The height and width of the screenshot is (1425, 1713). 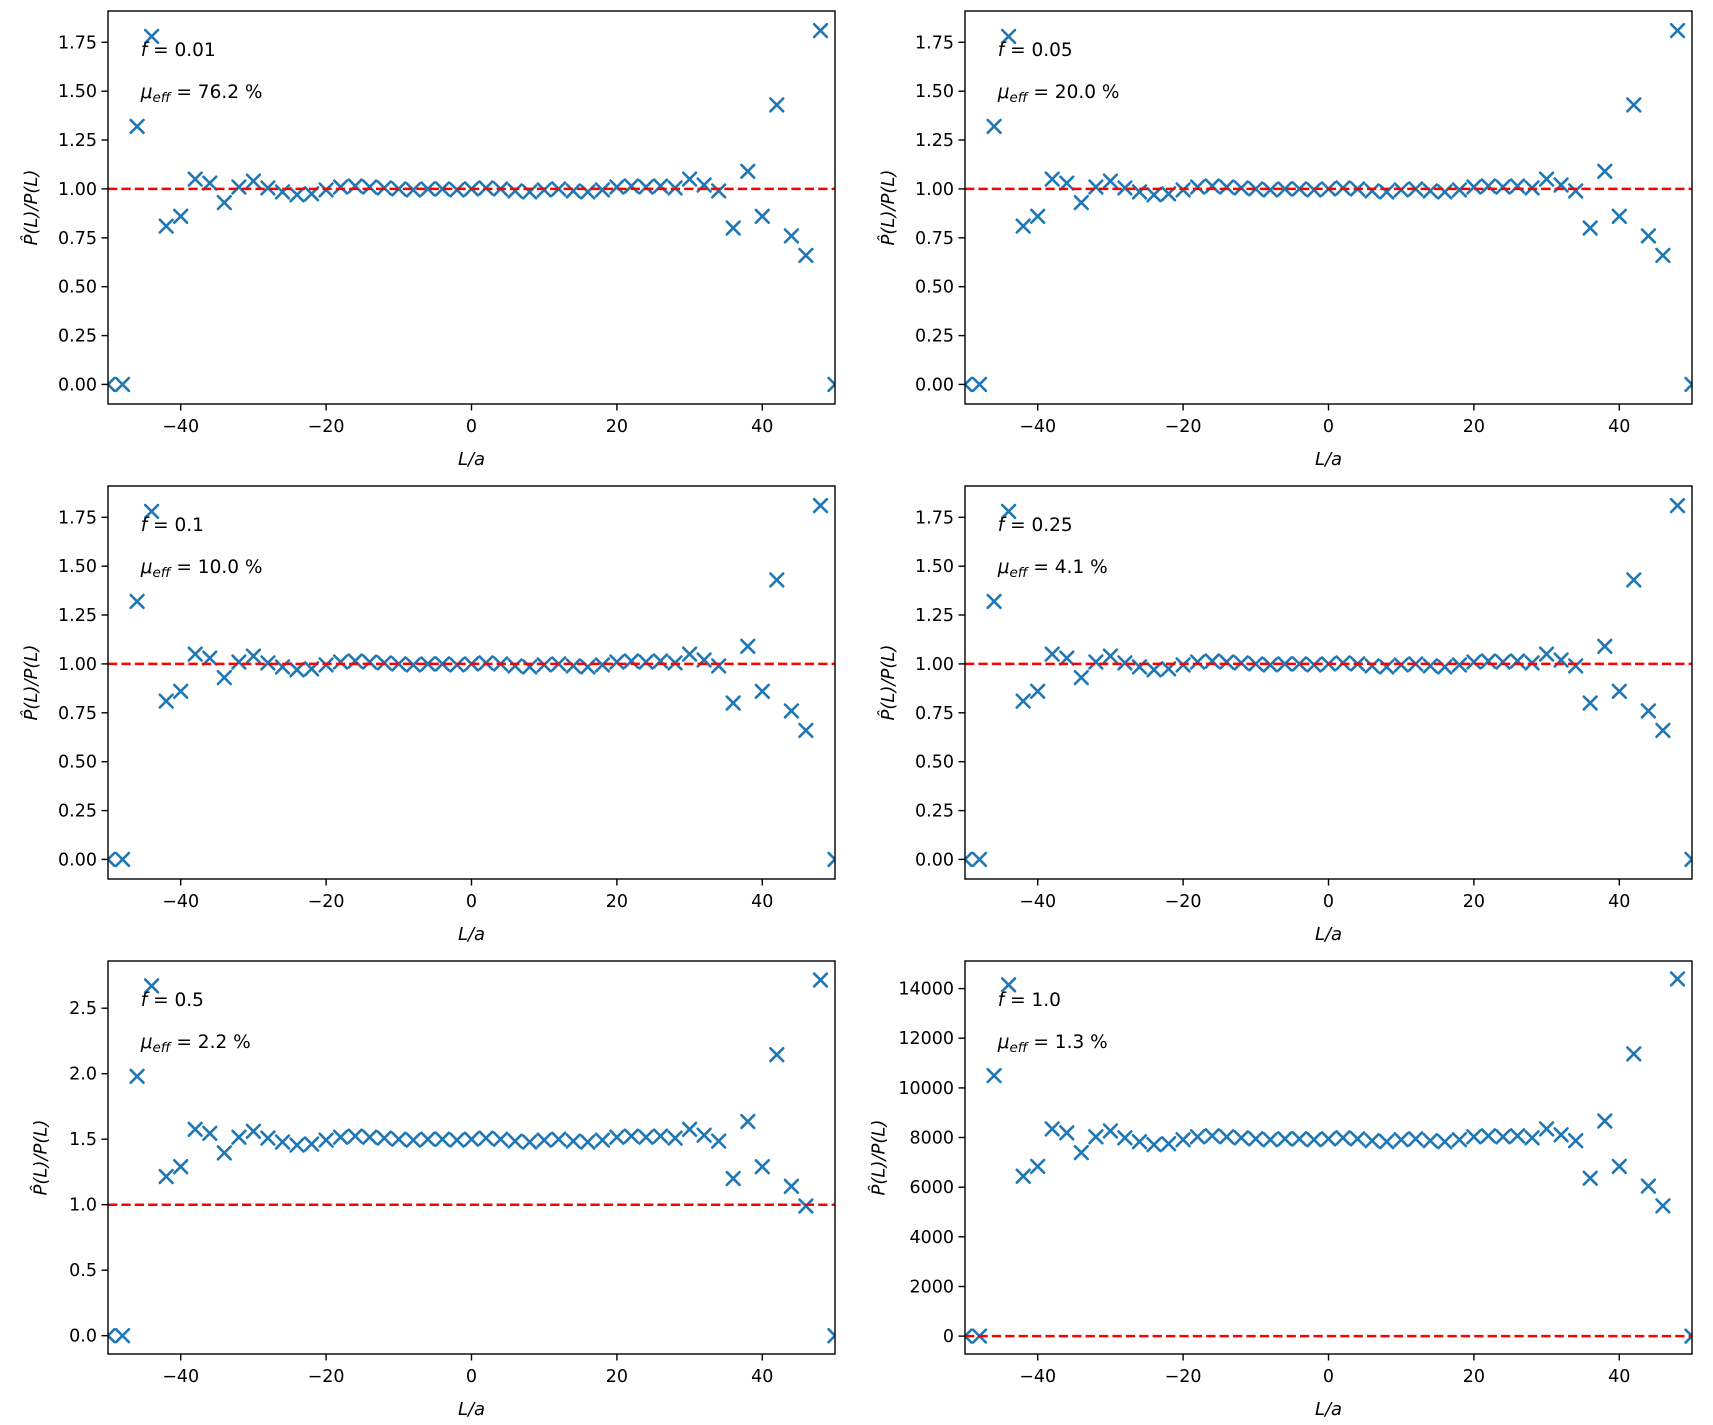 I want to click on annotation-f: f = 0.1, so click(x=172, y=525).